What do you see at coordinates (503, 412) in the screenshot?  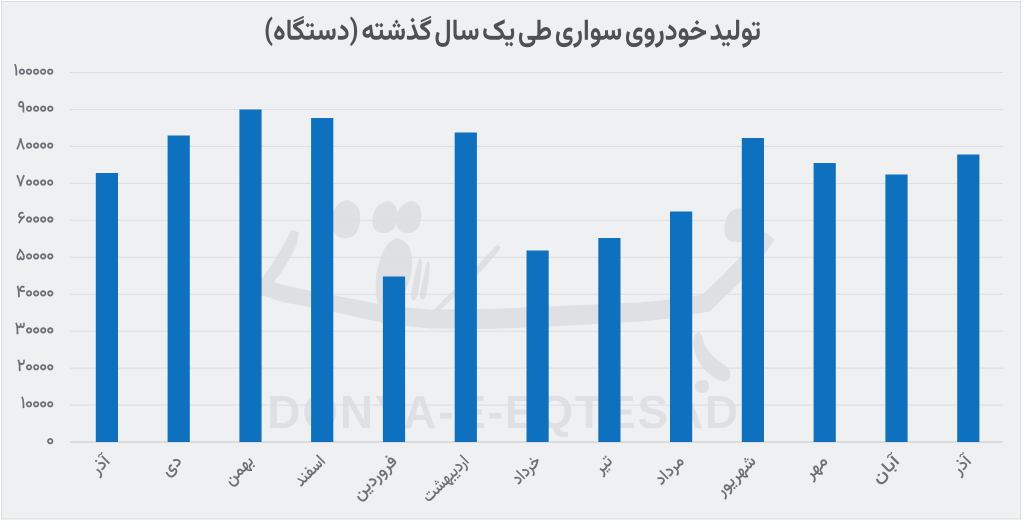 I see `svg-text: DONYA-E-EQTESAD` at bounding box center [503, 412].